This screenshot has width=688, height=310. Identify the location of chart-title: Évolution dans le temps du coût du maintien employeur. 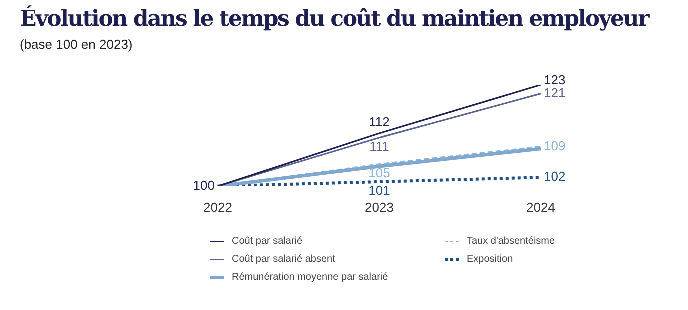
(334, 19).